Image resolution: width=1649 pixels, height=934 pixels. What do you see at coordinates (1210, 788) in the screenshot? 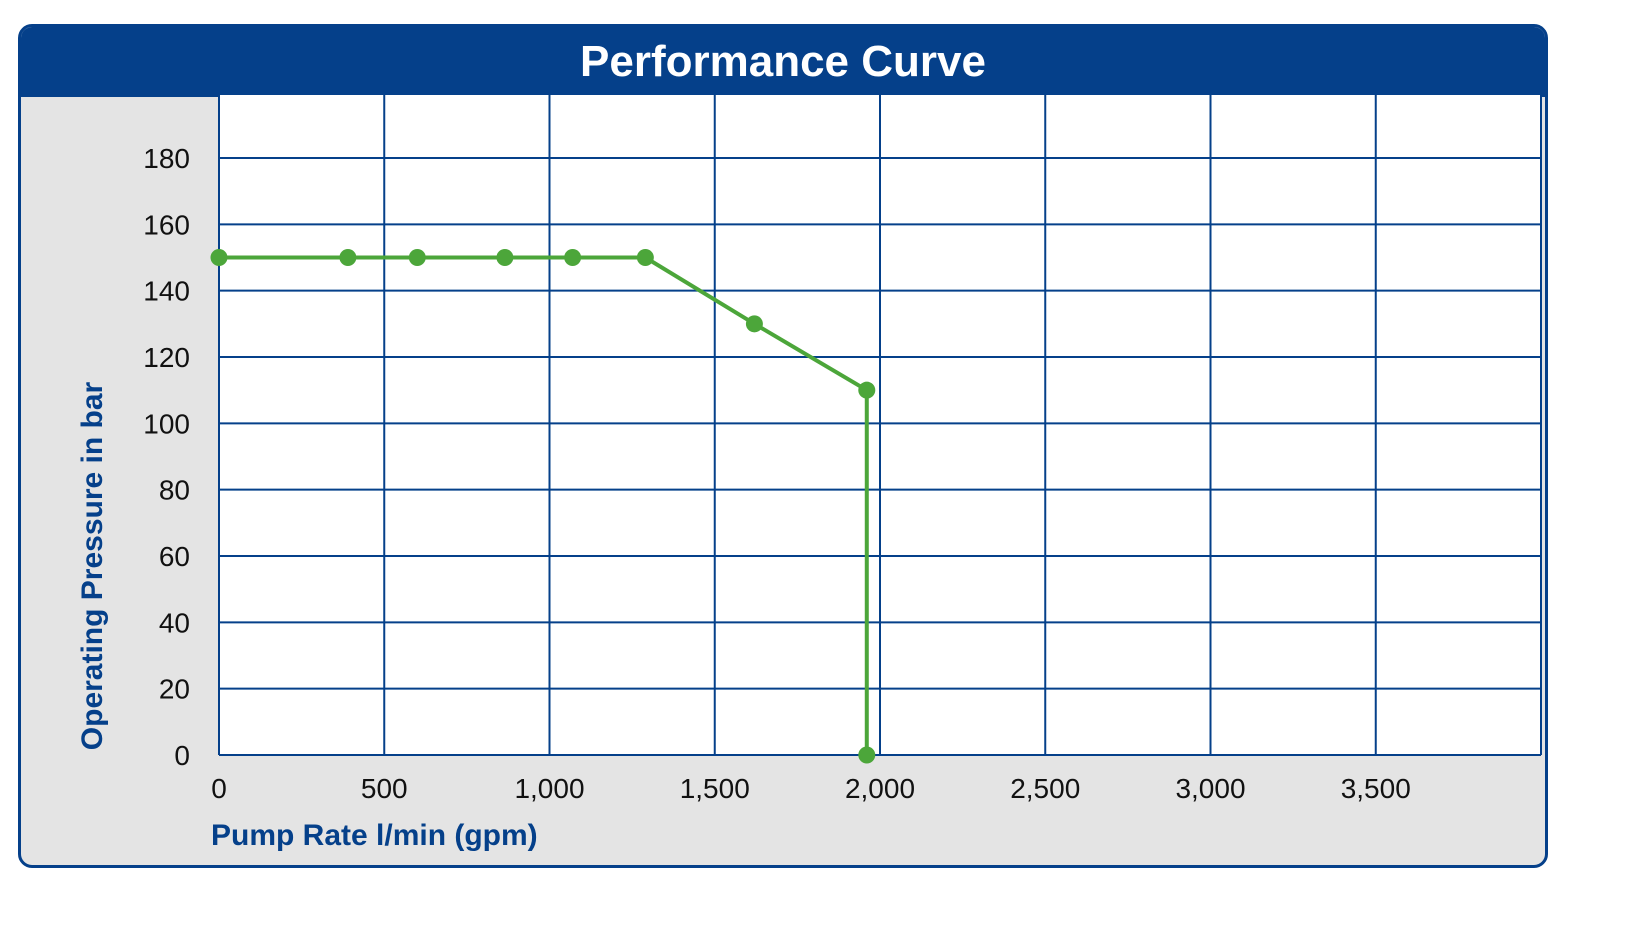
I see `x-tick-label: 3,000` at bounding box center [1210, 788].